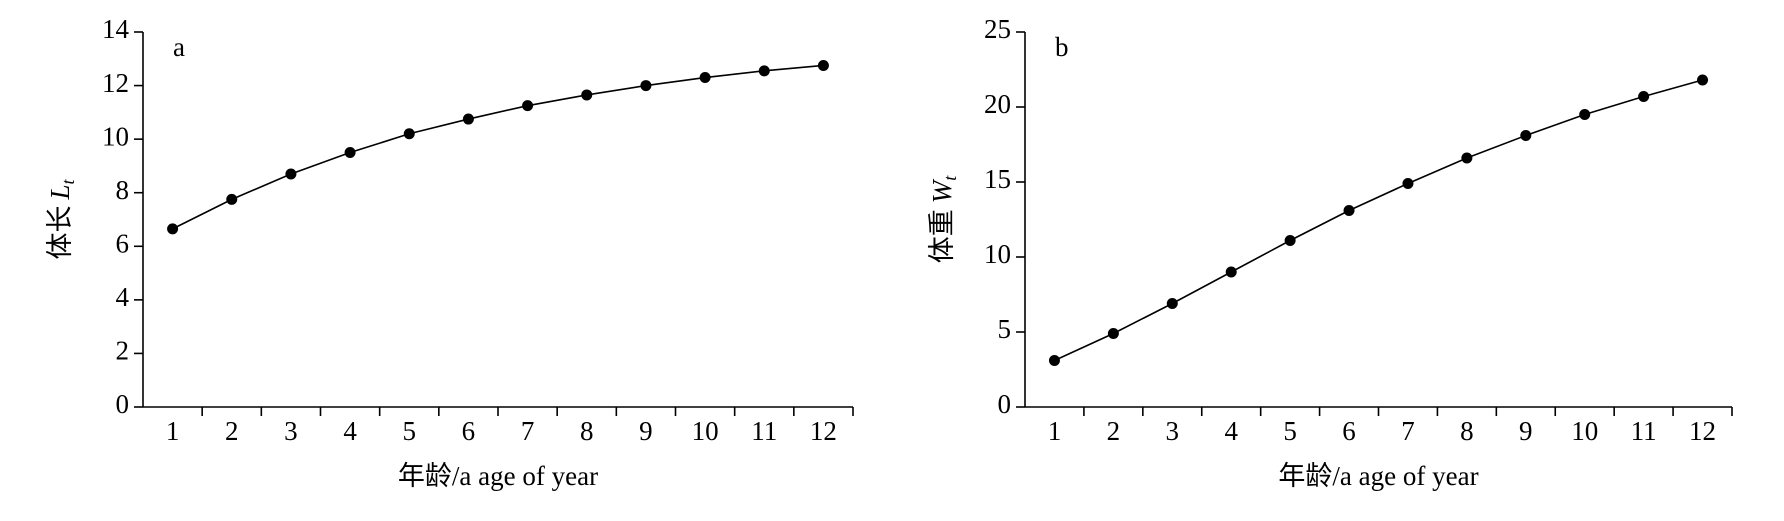 The image size is (1784, 521). Describe the element at coordinates (997, 29) in the screenshot. I see `y-tick-label: 25` at that location.